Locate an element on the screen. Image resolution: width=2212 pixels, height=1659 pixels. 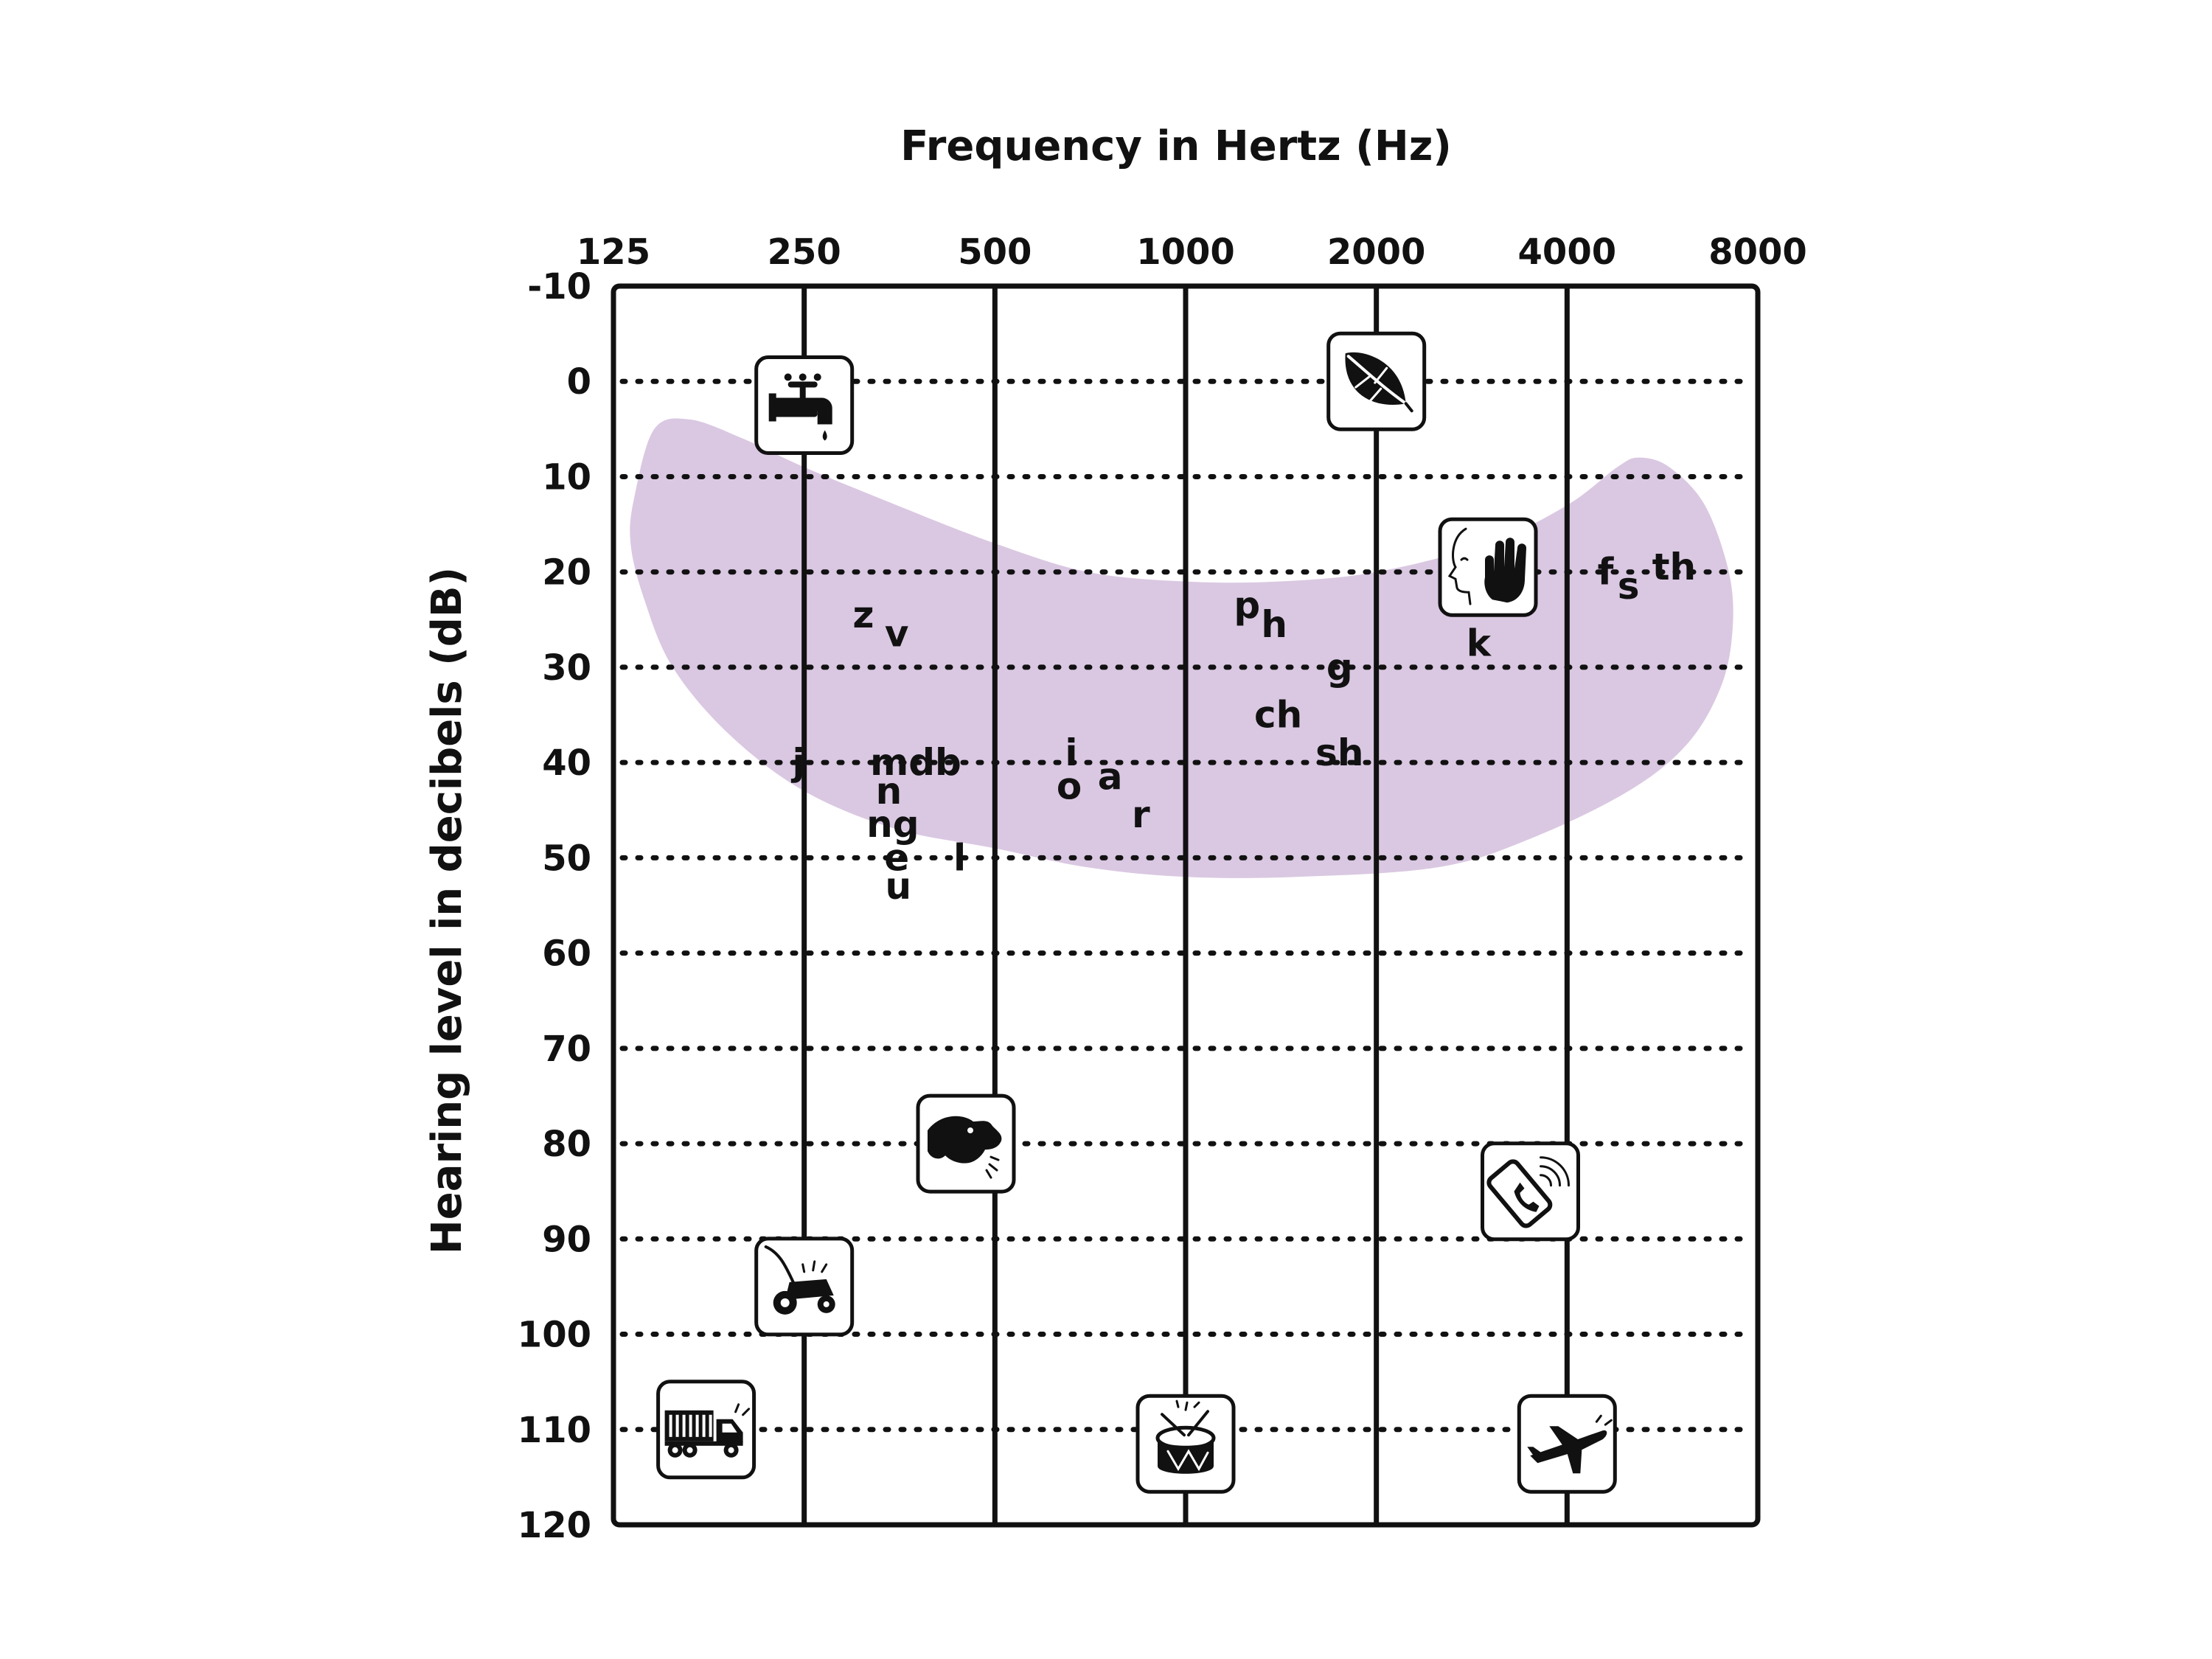
y-axis-label: Hearing level in decibels (dB) is located at coordinates (447, 910).